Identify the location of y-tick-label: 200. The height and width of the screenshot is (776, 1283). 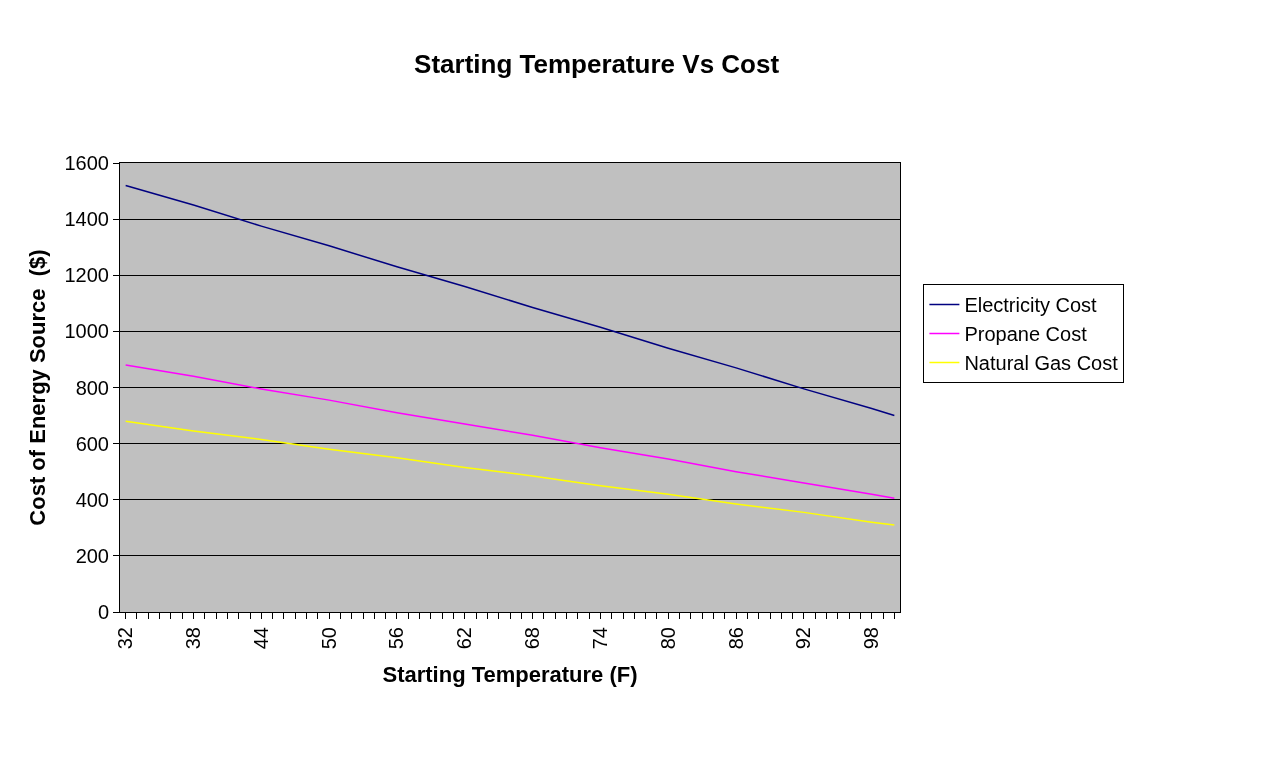
(92, 555).